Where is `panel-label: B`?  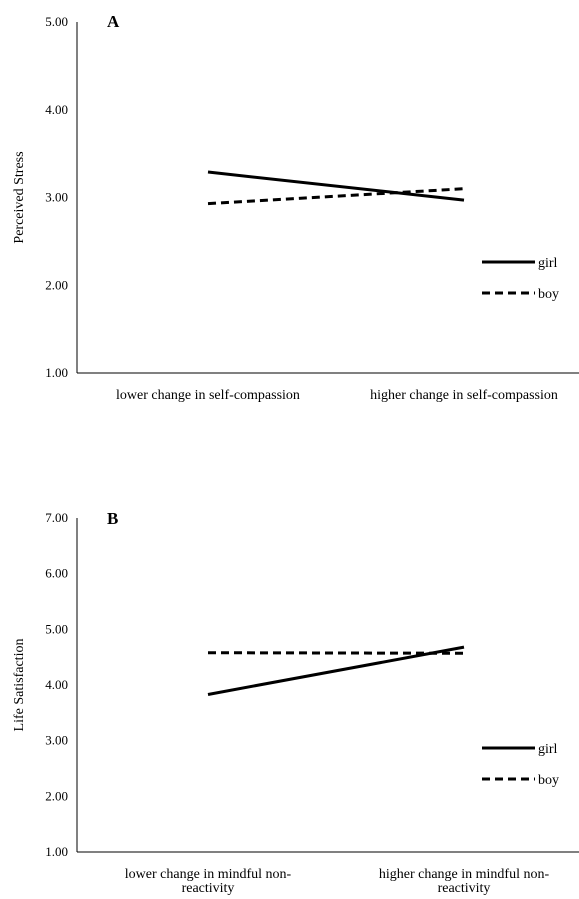 panel-label: B is located at coordinates (112, 518).